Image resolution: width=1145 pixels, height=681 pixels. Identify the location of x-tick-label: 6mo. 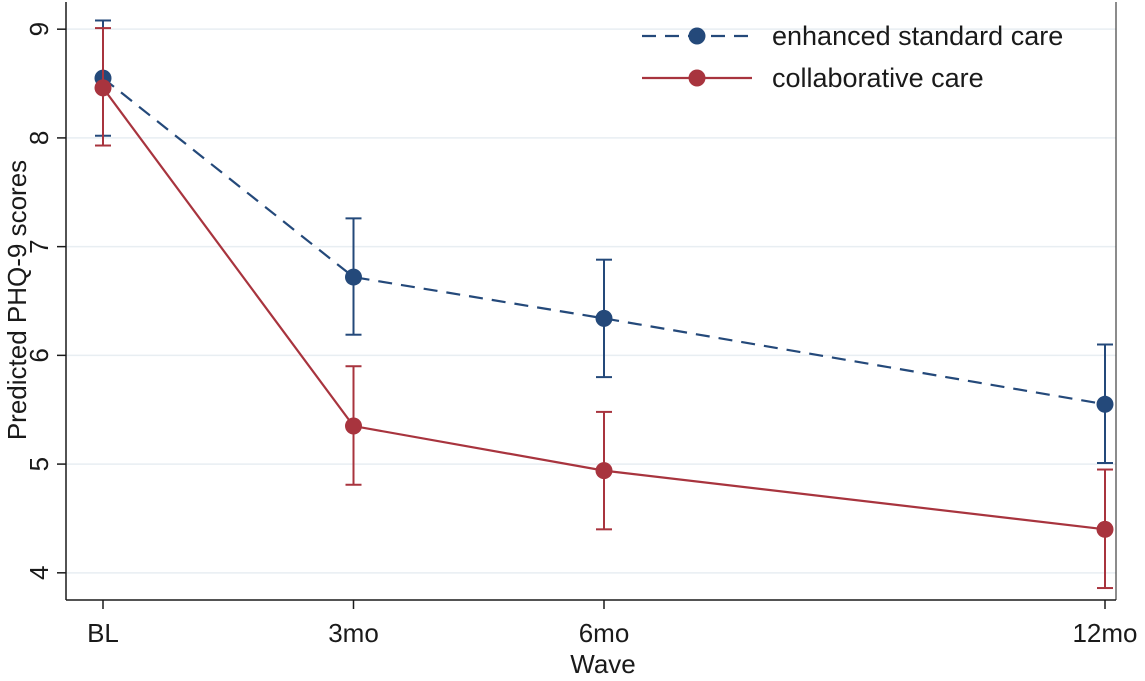
(604, 633).